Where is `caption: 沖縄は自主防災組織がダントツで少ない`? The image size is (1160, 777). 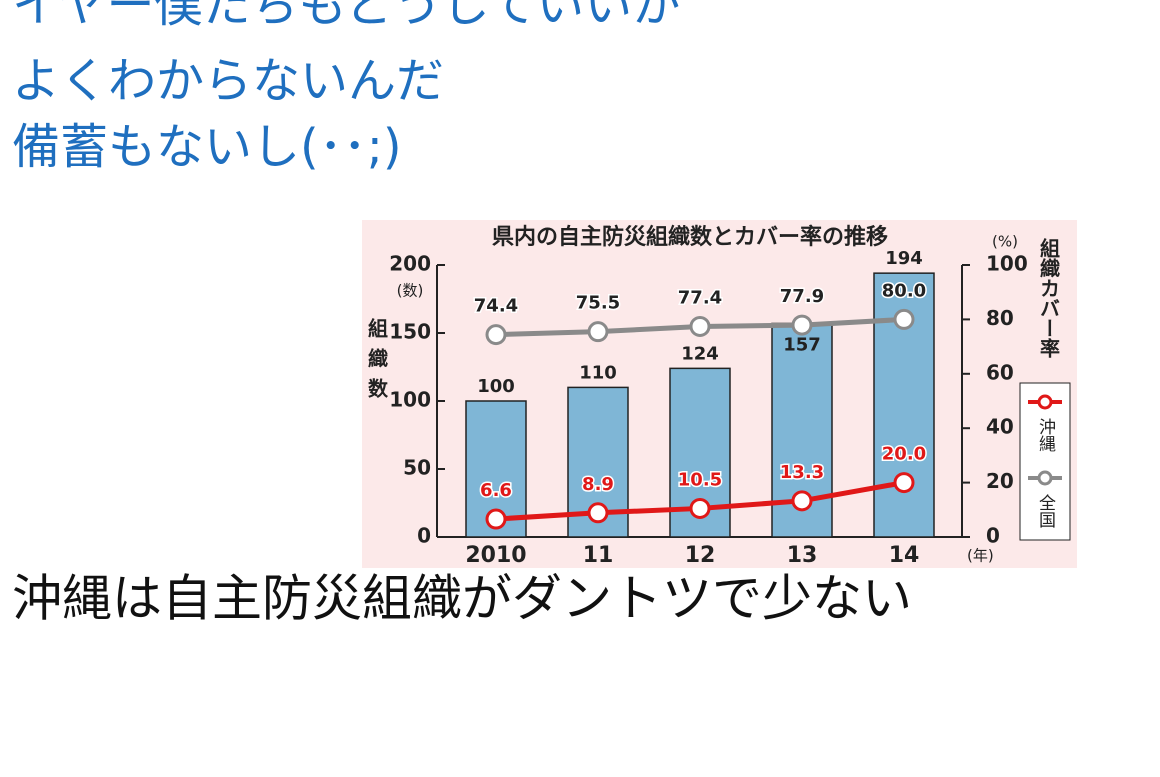
caption: 沖縄は自主防災組織がダントツで少ない is located at coordinates (462, 599).